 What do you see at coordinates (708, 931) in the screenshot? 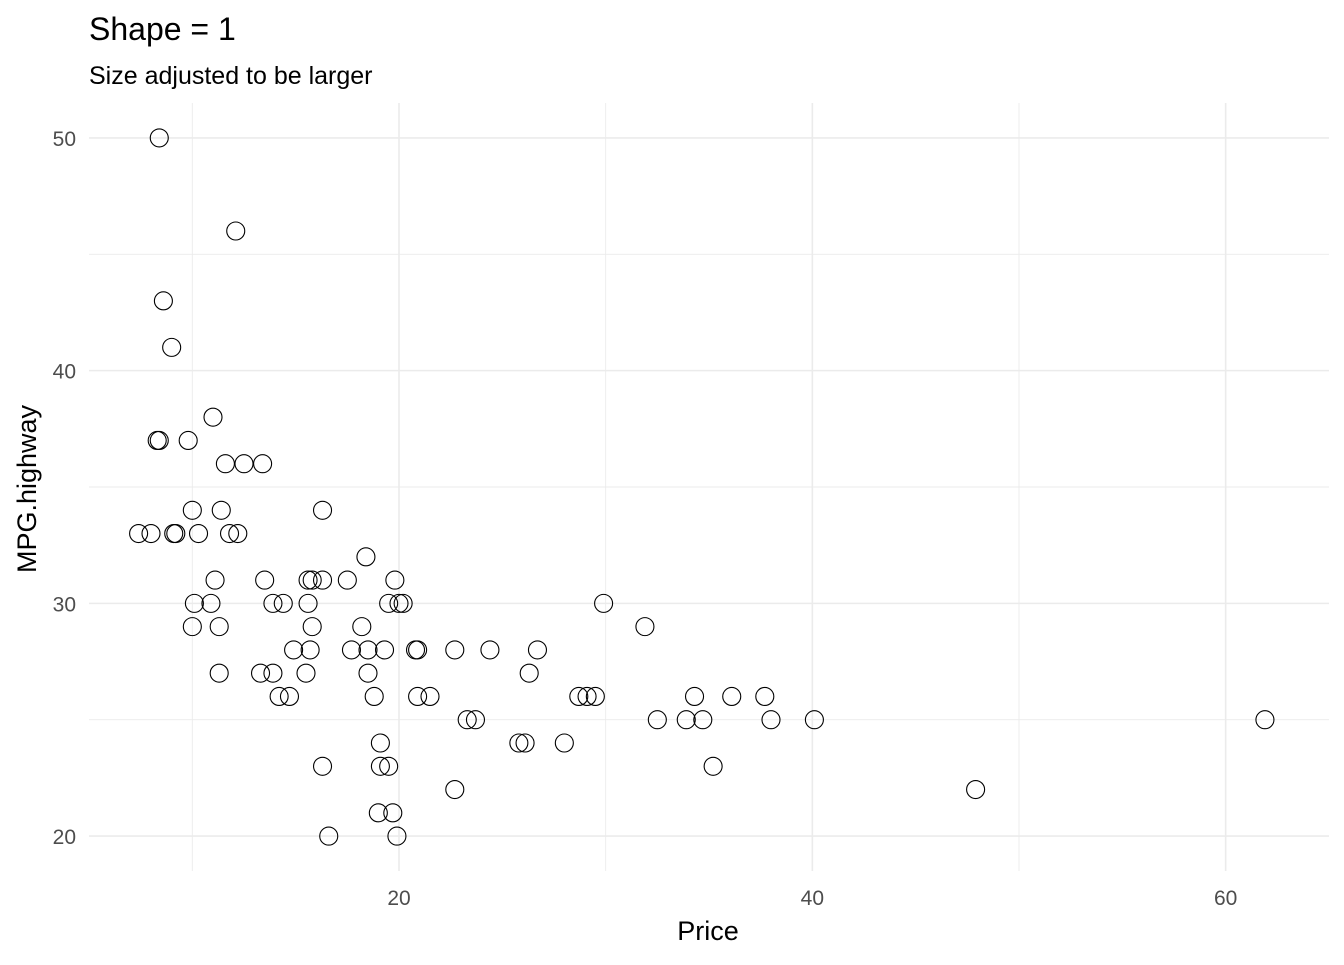
I see `x-axis-title: Price` at bounding box center [708, 931].